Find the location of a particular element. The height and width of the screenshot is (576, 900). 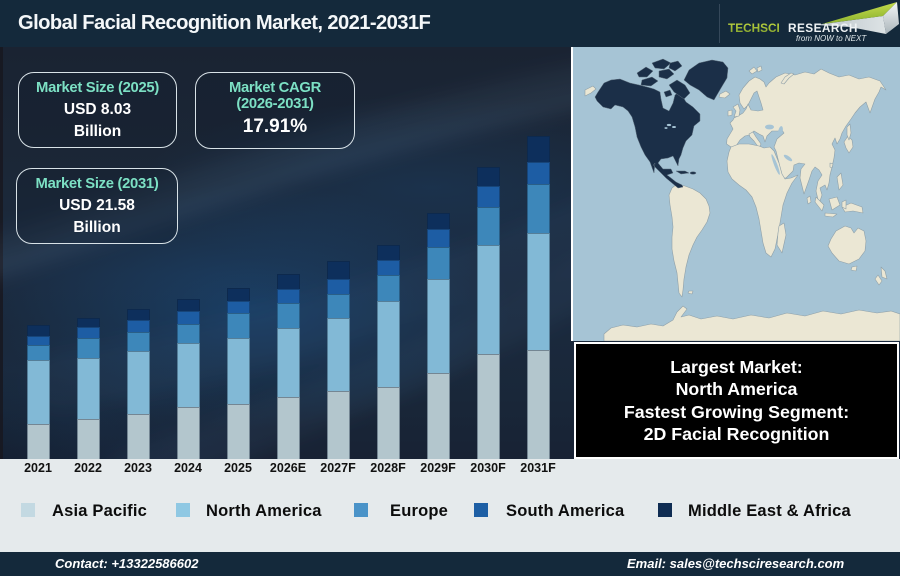

svg-text: RESEARCH is located at coordinates (823, 28).